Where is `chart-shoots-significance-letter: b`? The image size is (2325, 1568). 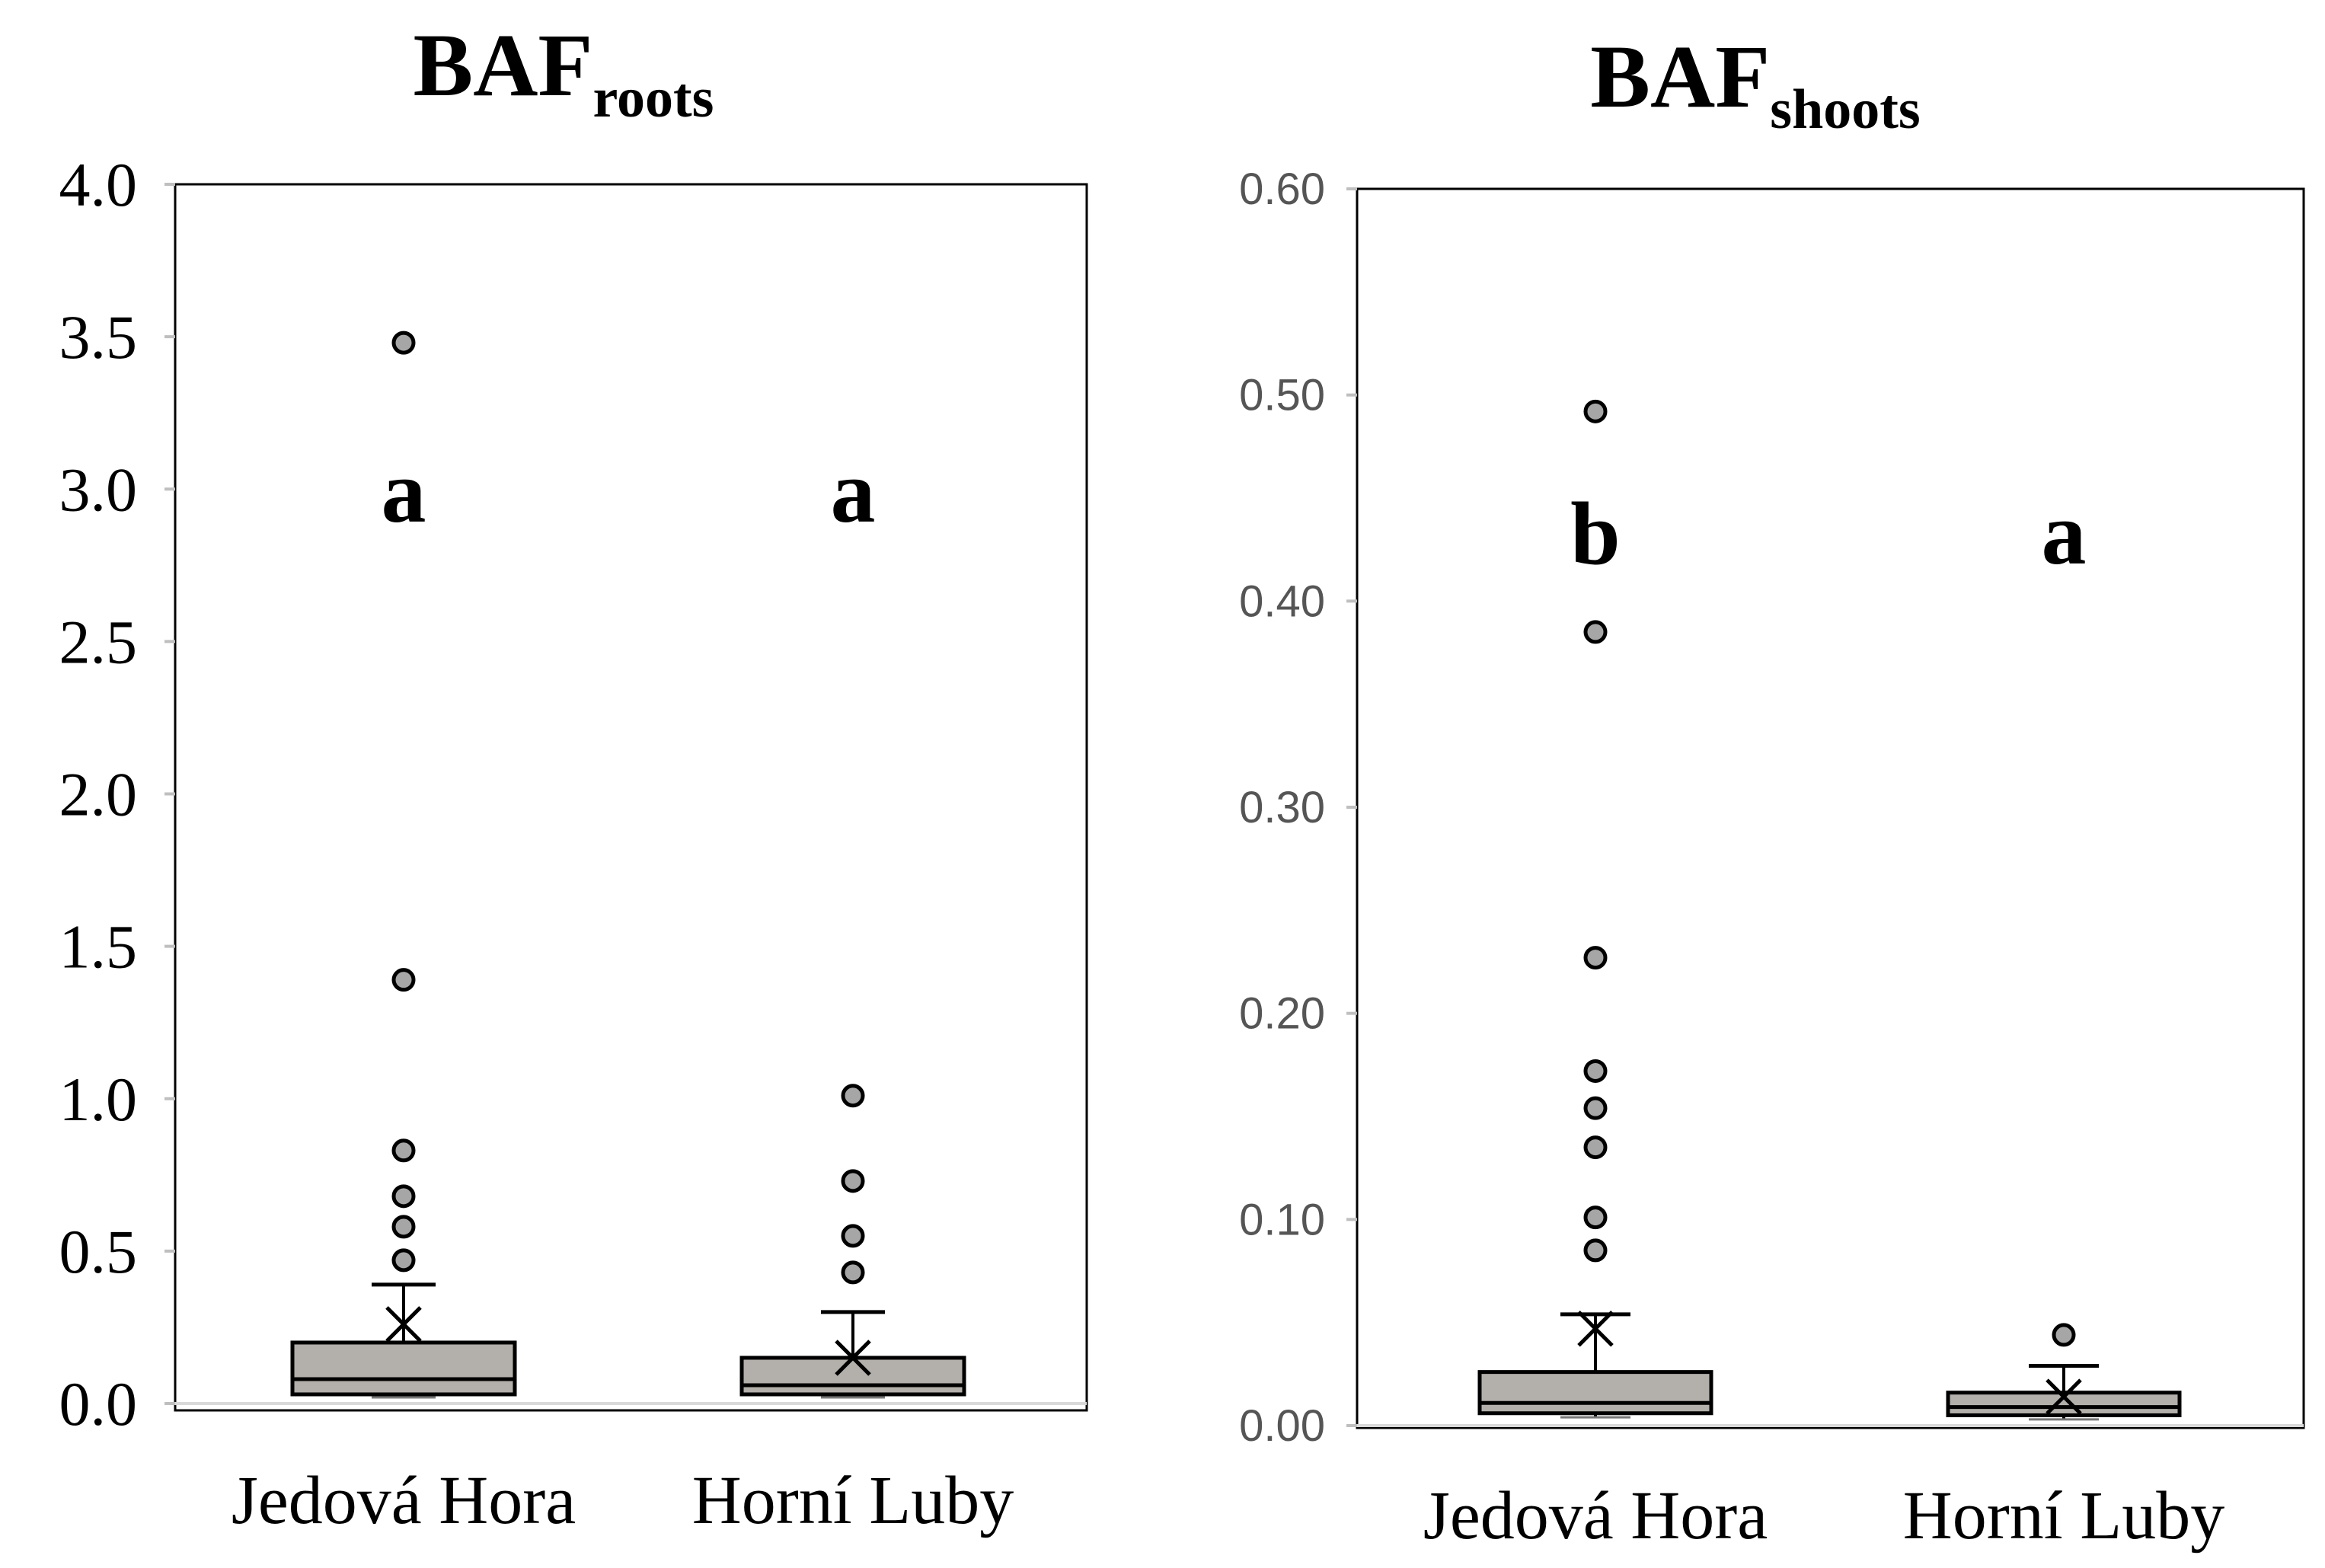 chart-shoots-significance-letter: b is located at coordinates (1596, 533).